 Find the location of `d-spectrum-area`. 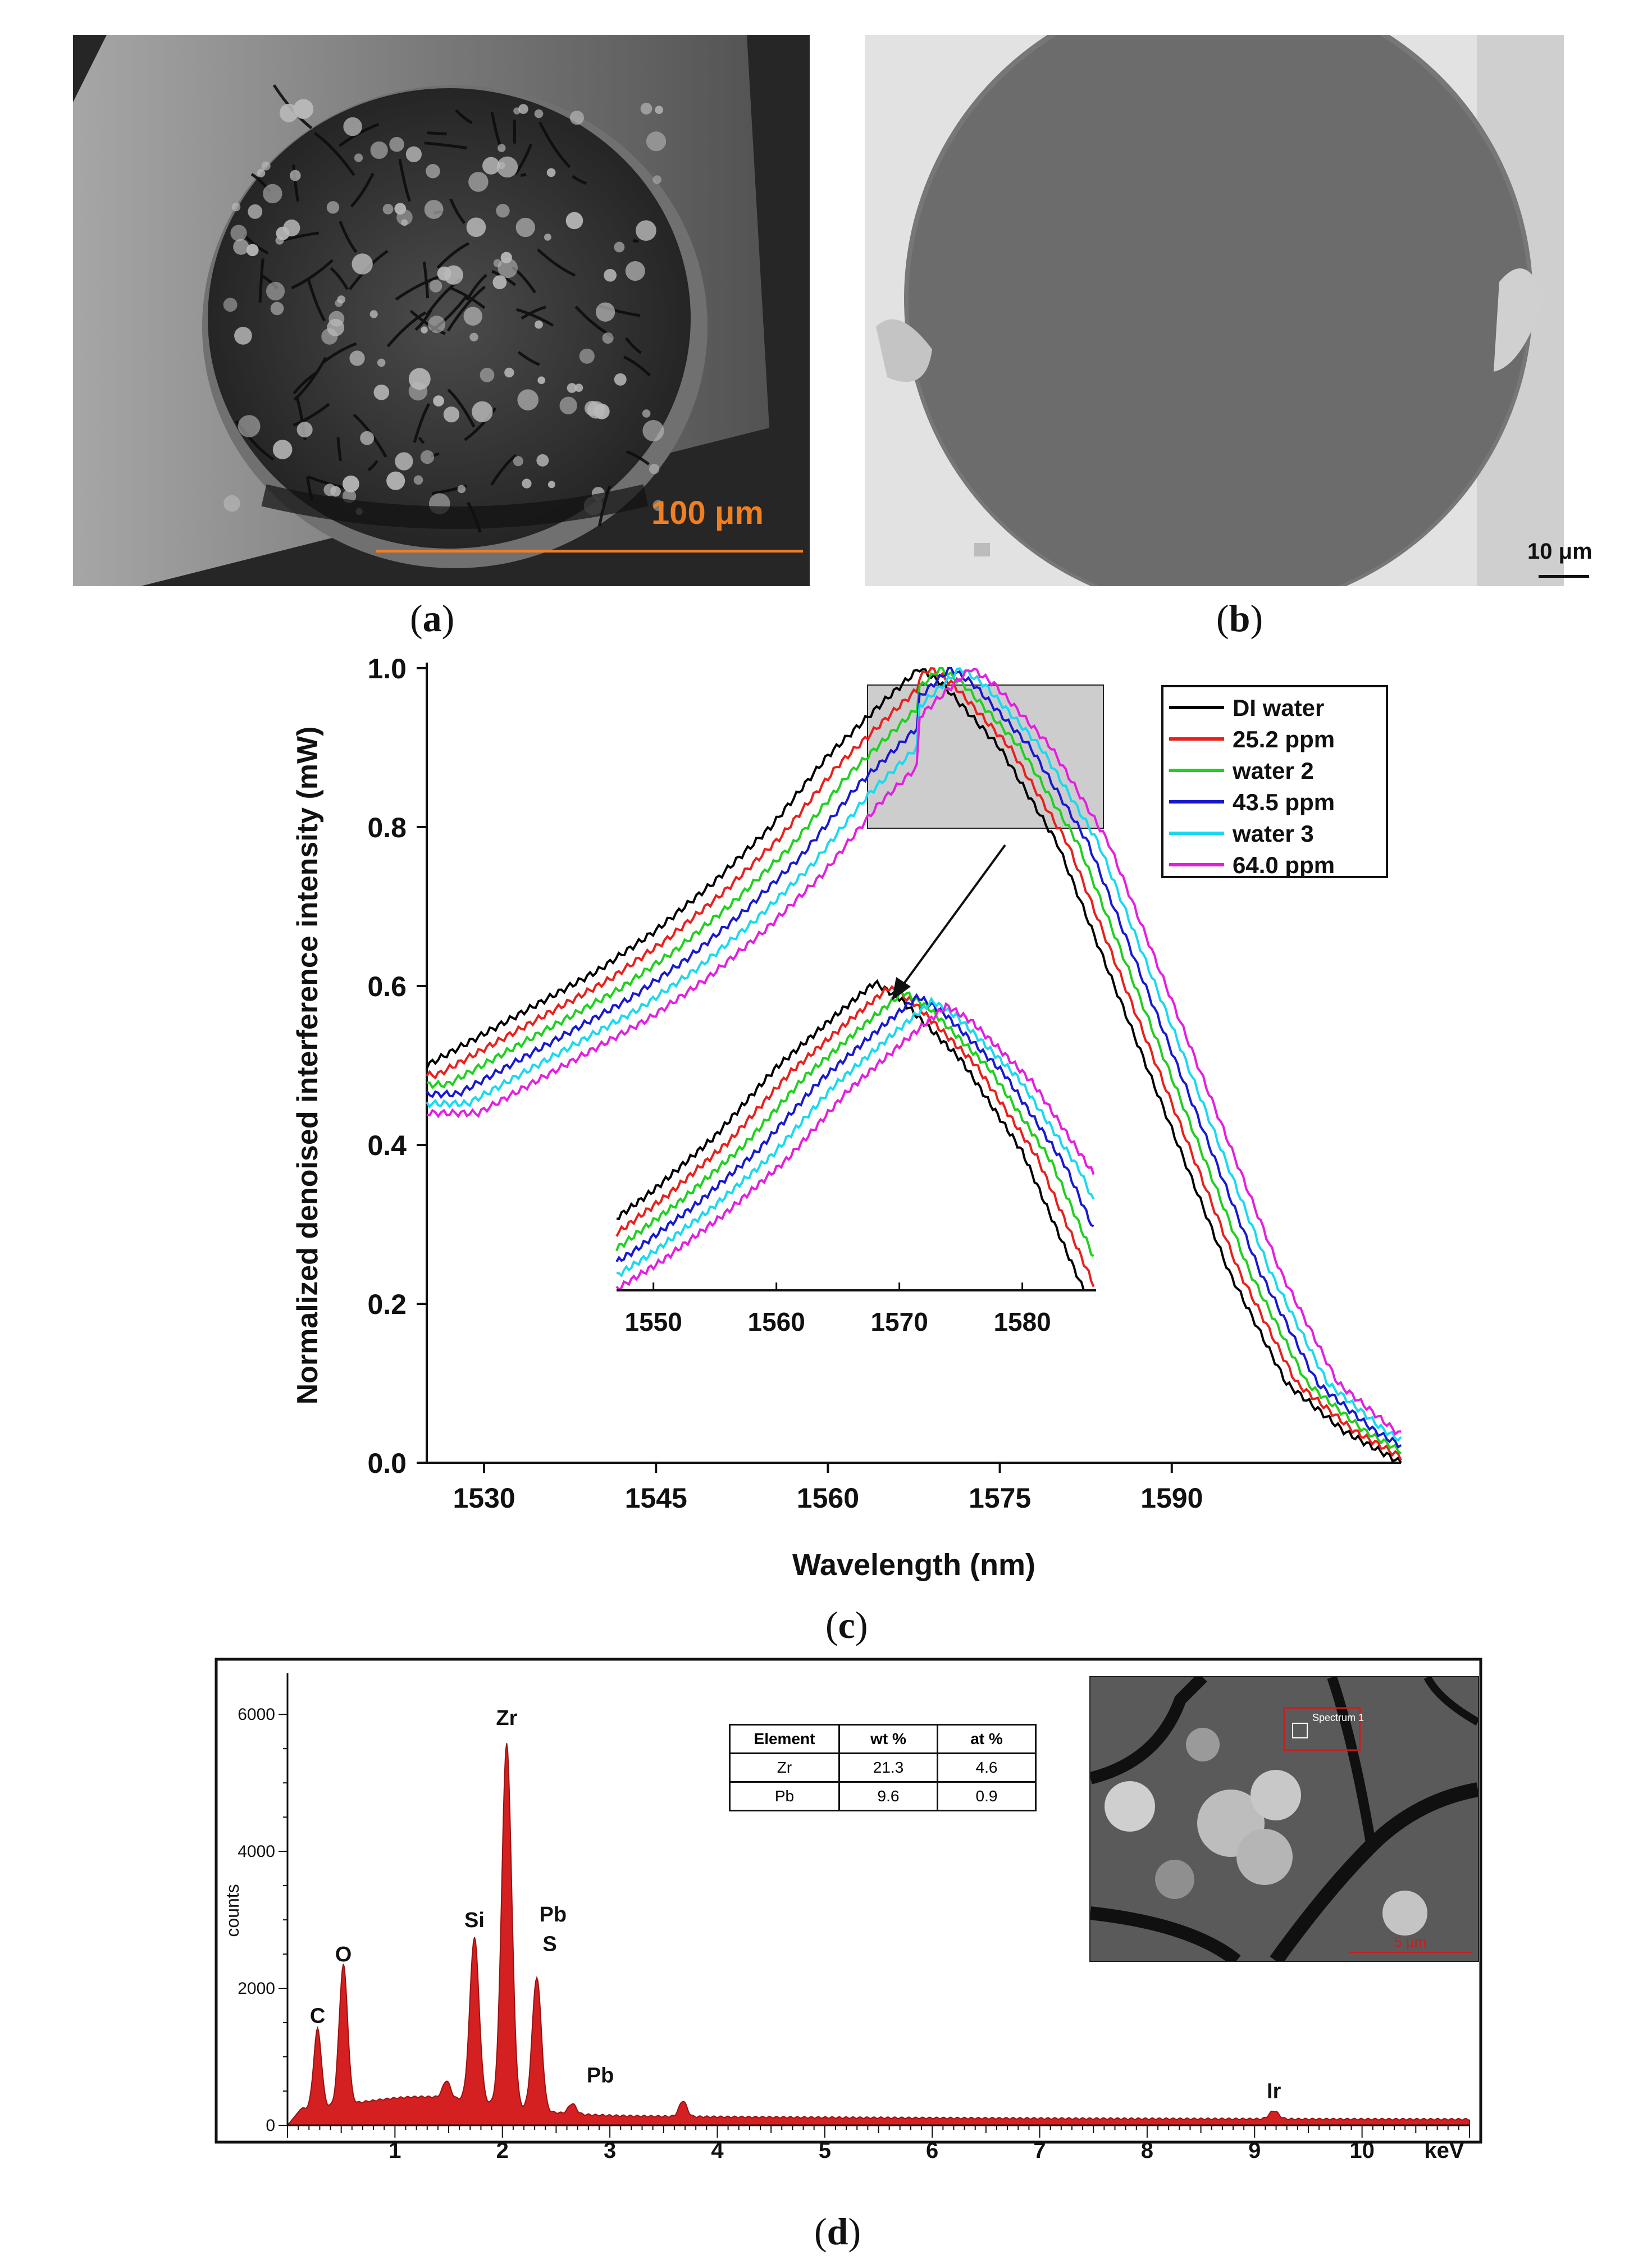

d-spectrum-area is located at coordinates (878, 1934).